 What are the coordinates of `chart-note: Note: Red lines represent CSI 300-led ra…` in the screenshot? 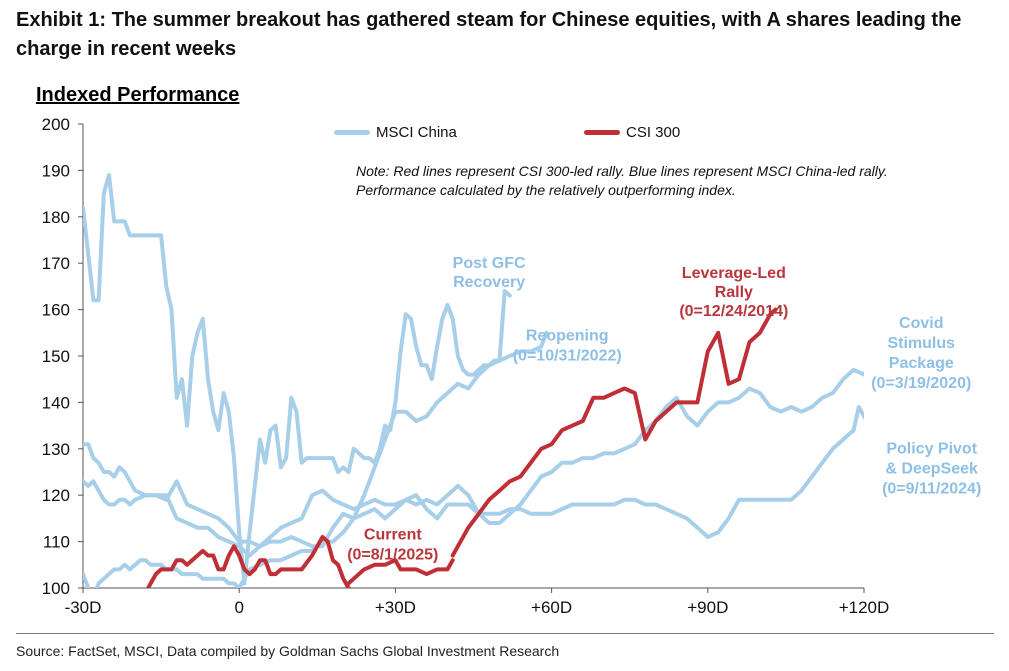 It's located at (622, 180).